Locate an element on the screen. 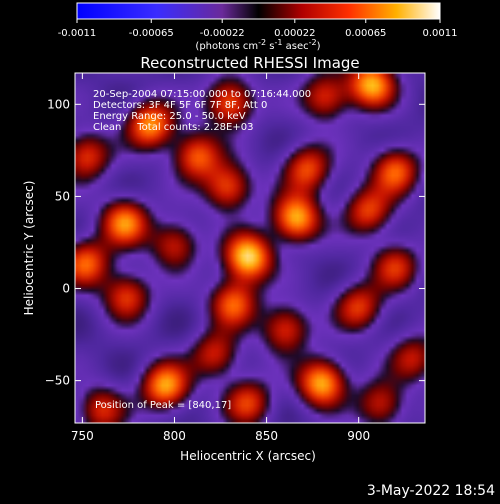 The width and height of the screenshot is (500, 504). x-tick-label: 800 is located at coordinates (174, 436).